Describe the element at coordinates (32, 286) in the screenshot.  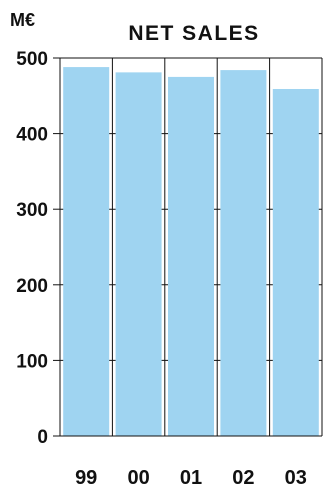
I see `y-tick-label: 200` at that location.